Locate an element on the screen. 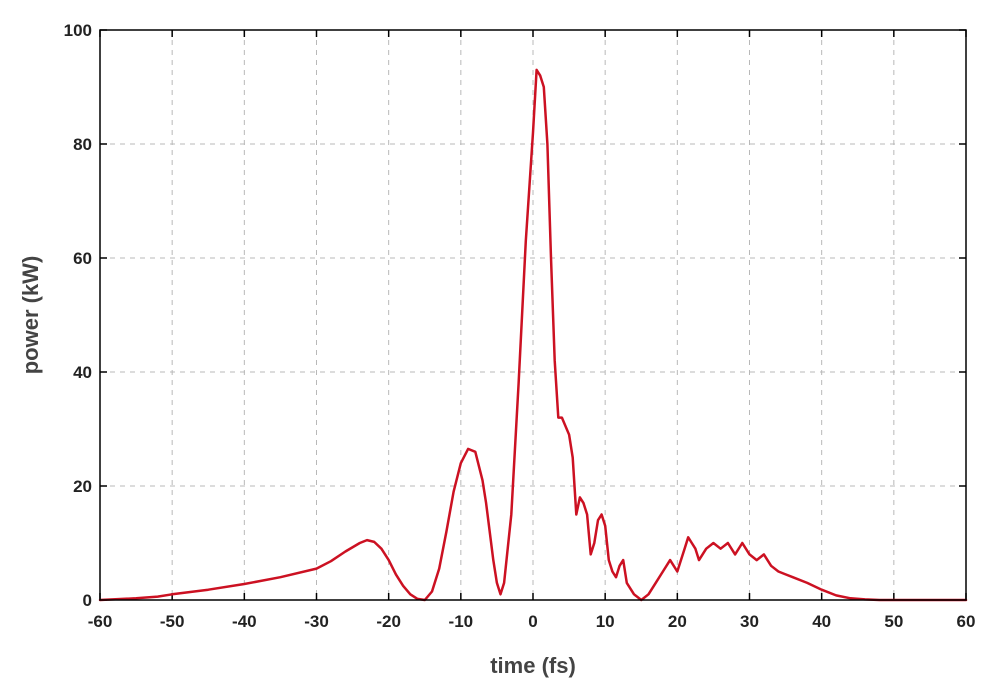  x-axis-label: time (fs) is located at coordinates (533, 665).